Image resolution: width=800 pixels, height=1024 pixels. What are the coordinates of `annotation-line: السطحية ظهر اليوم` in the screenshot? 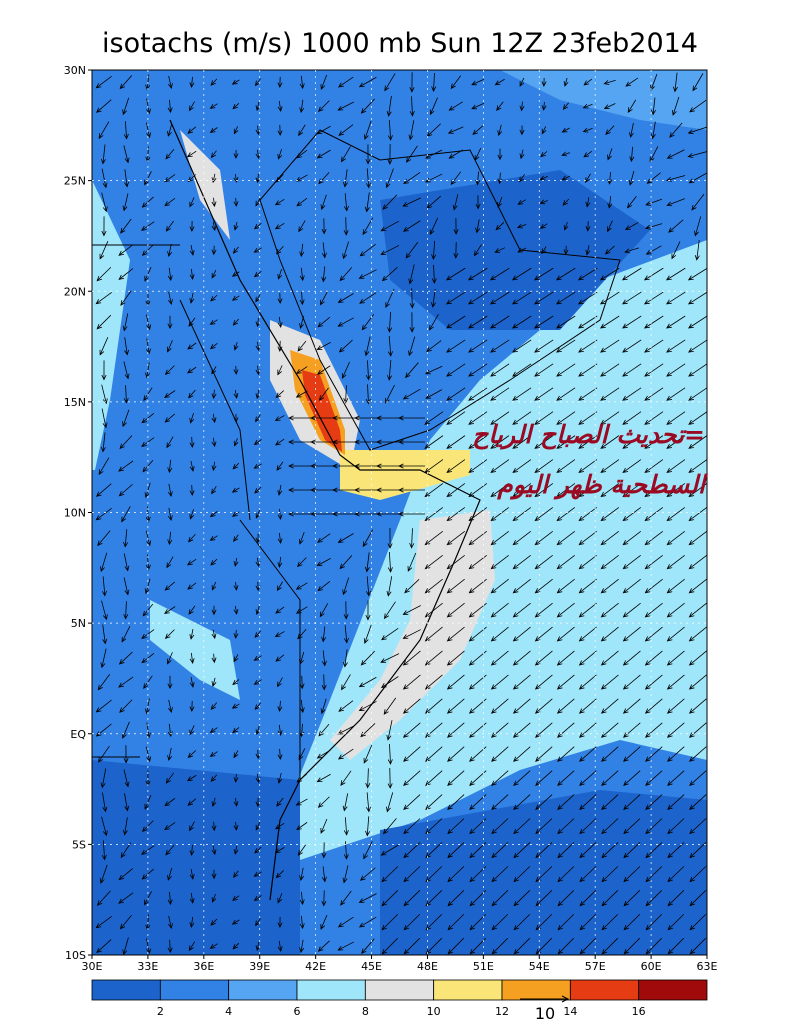 It's located at (601, 484).